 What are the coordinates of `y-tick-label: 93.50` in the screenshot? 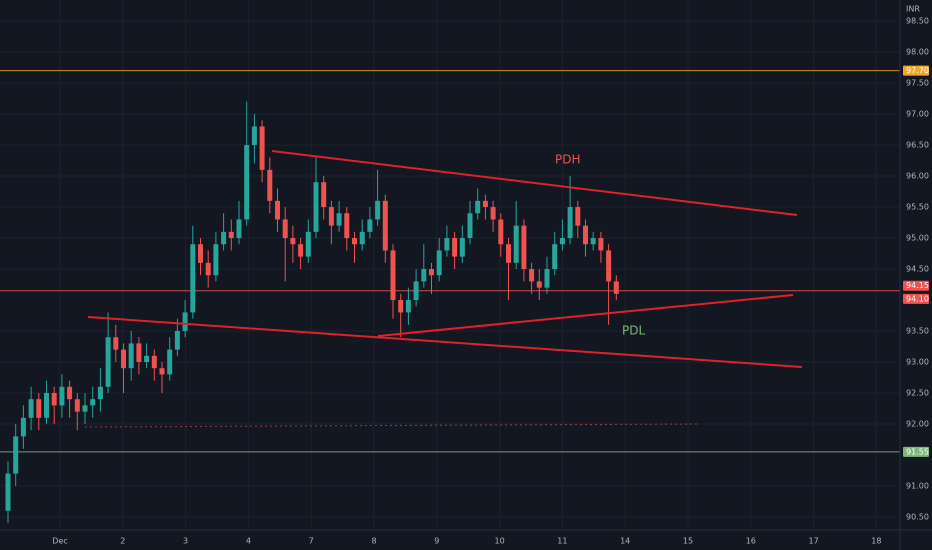 It's located at (917, 331).